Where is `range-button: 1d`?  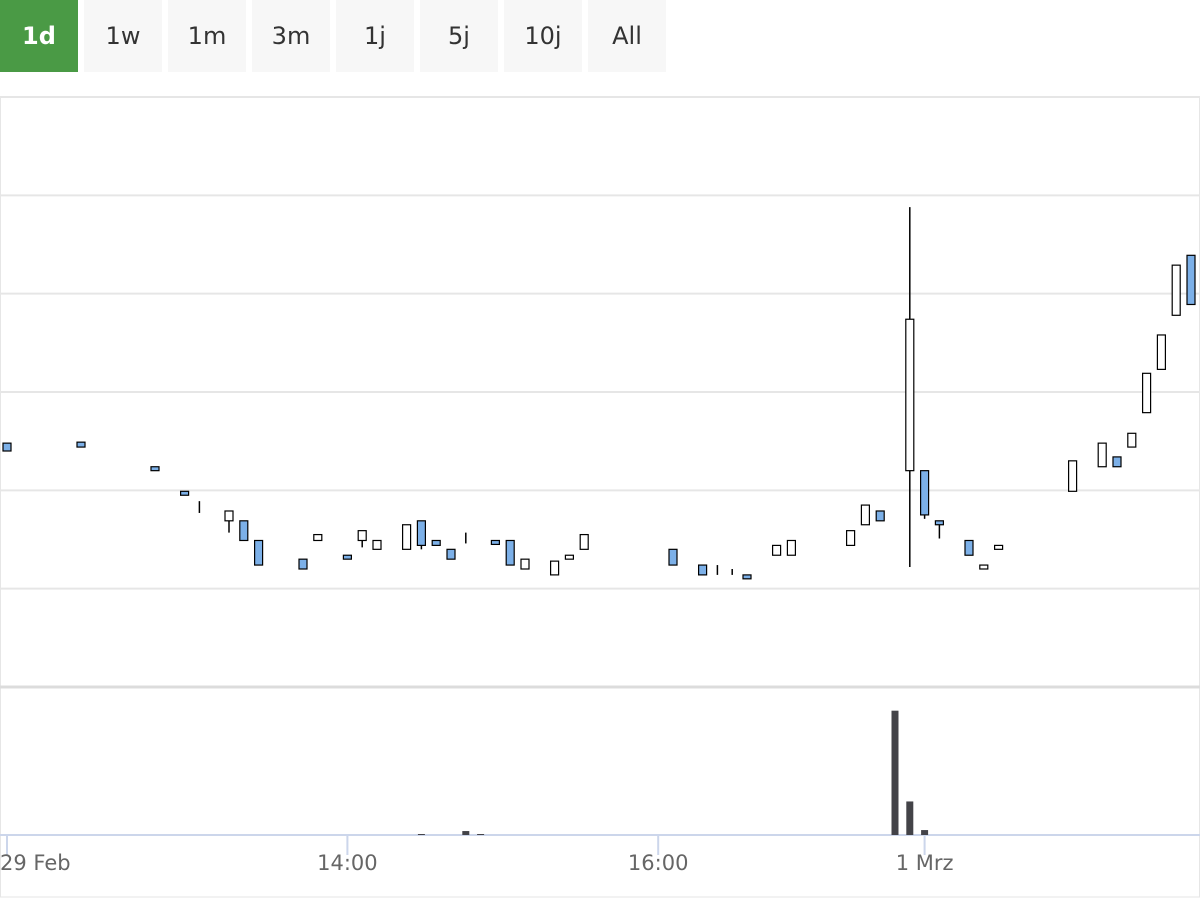 range-button: 1d is located at coordinates (39, 36).